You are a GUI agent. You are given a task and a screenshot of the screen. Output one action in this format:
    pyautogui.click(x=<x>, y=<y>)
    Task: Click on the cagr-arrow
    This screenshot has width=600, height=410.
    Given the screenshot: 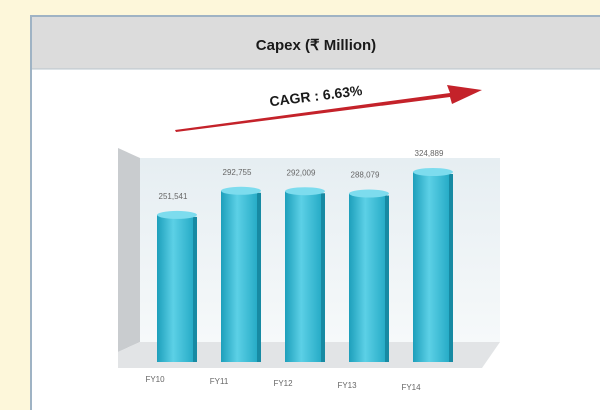 What is the action you would take?
    pyautogui.click(x=328, y=108)
    